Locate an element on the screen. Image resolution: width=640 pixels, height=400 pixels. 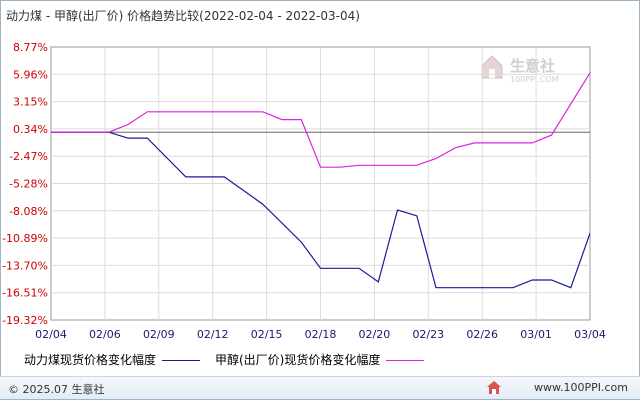
legend-item-methanol: 甲醇(出厂价)现货价格变化幅度 is located at coordinates (320, 359).